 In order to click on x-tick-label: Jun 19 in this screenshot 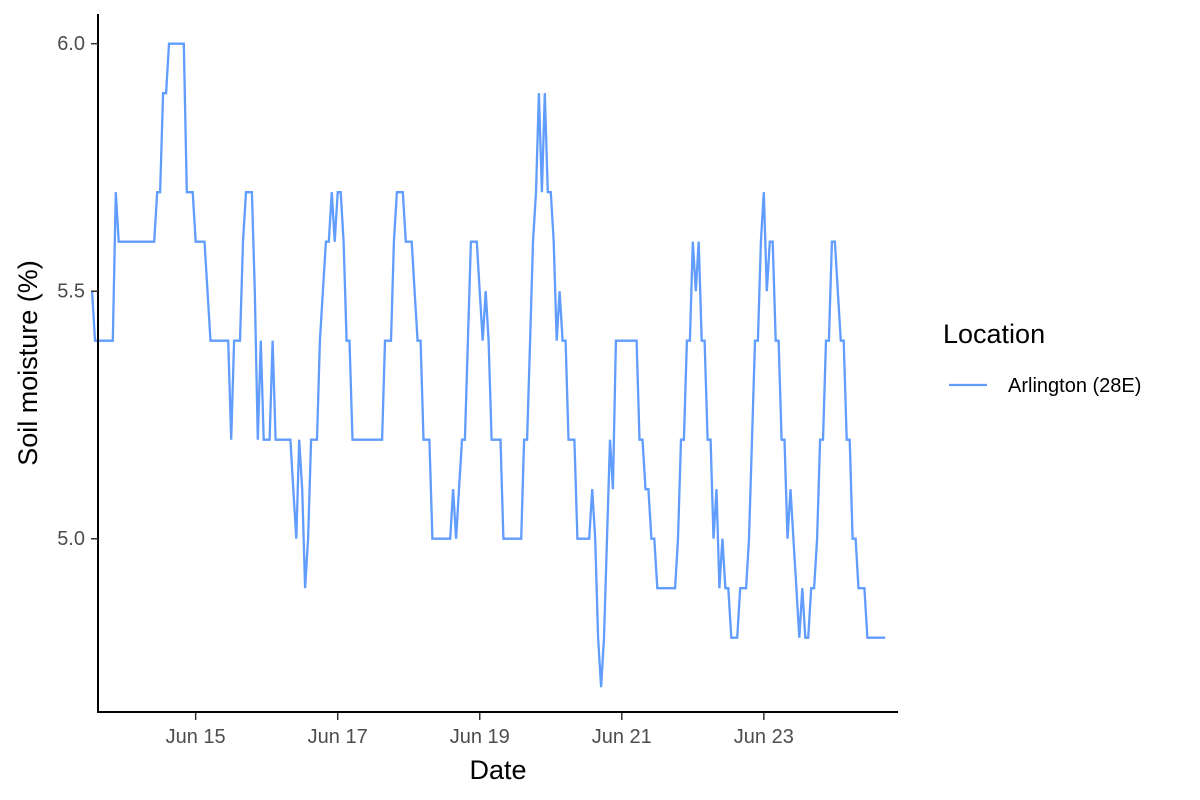, I will do `click(480, 737)`.